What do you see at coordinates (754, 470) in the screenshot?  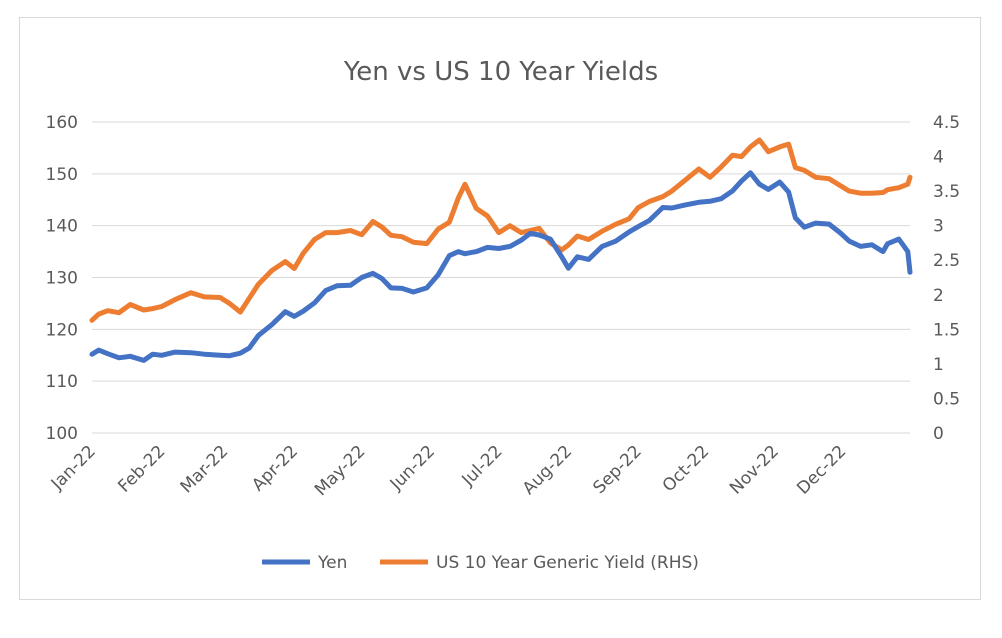 I see `x-tick-label: Nov-22` at bounding box center [754, 470].